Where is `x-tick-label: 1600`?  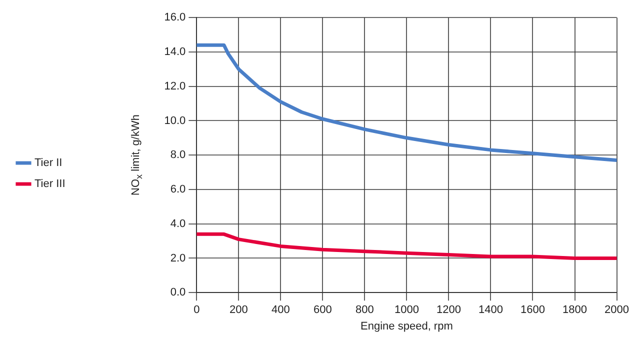
x-tick-label: 1600 is located at coordinates (532, 310).